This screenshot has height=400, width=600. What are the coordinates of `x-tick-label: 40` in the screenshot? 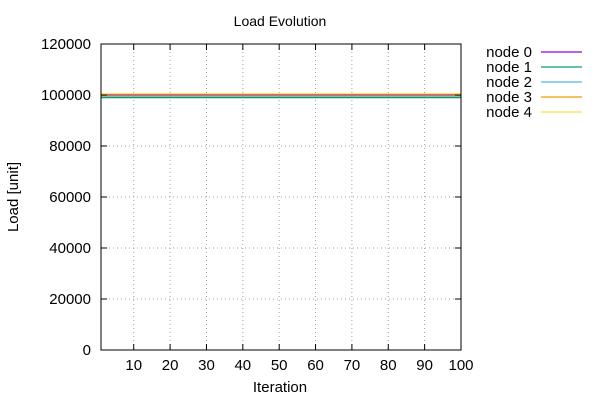 It's located at (242, 365).